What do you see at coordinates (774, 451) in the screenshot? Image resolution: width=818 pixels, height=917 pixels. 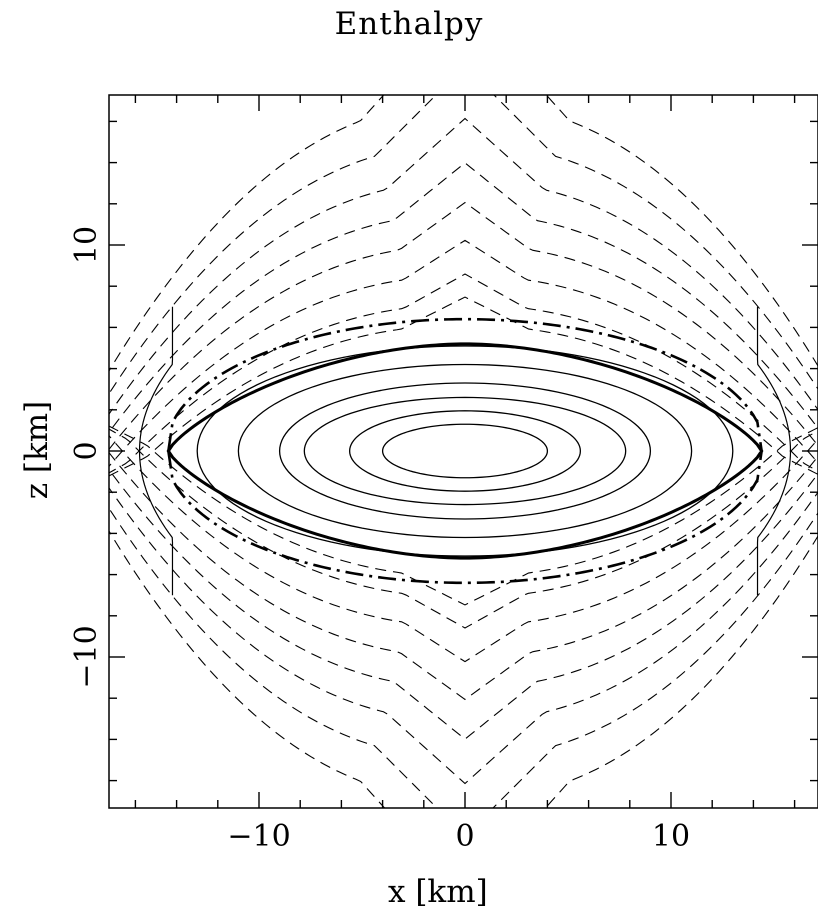 I see `side-contour-right` at bounding box center [774, 451].